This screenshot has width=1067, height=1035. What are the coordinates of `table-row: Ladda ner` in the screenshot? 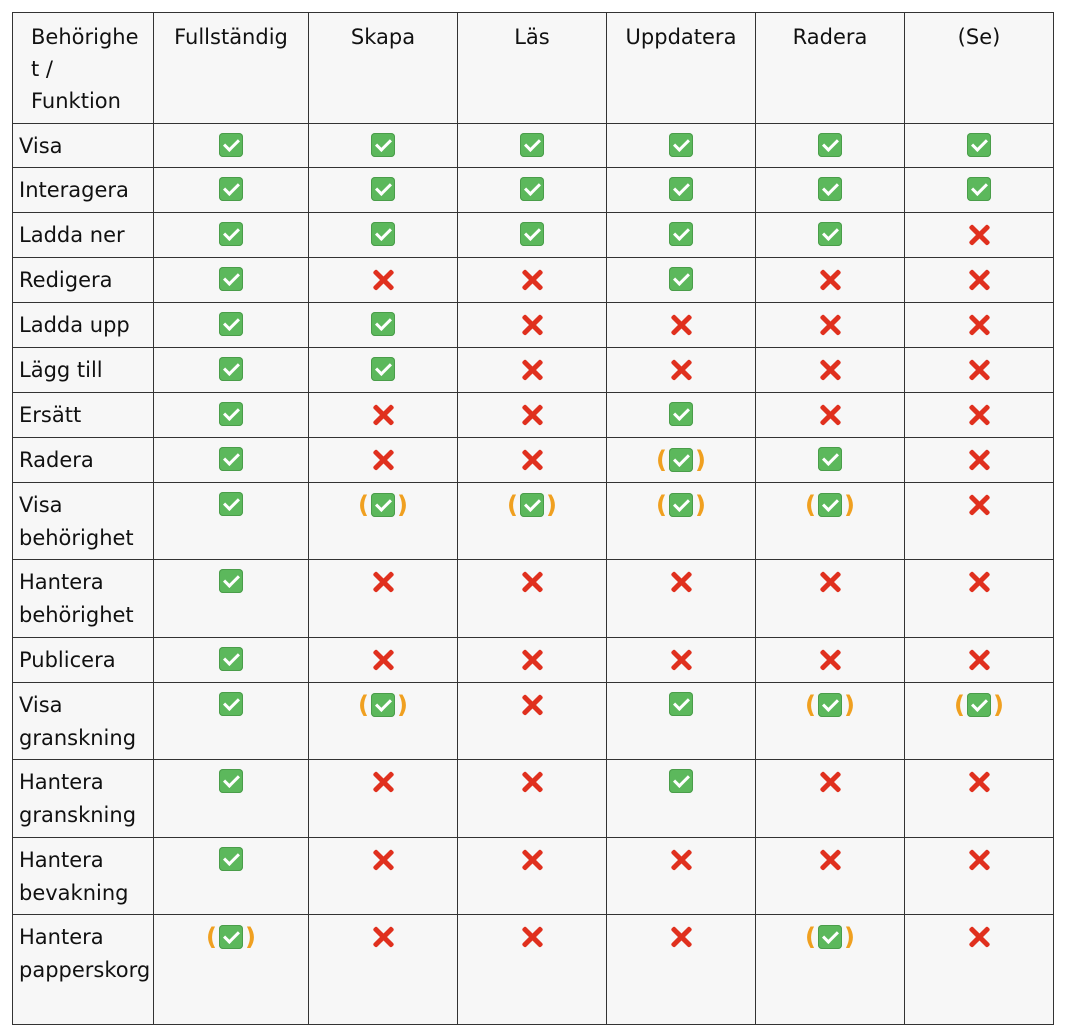 It's located at (533, 235).